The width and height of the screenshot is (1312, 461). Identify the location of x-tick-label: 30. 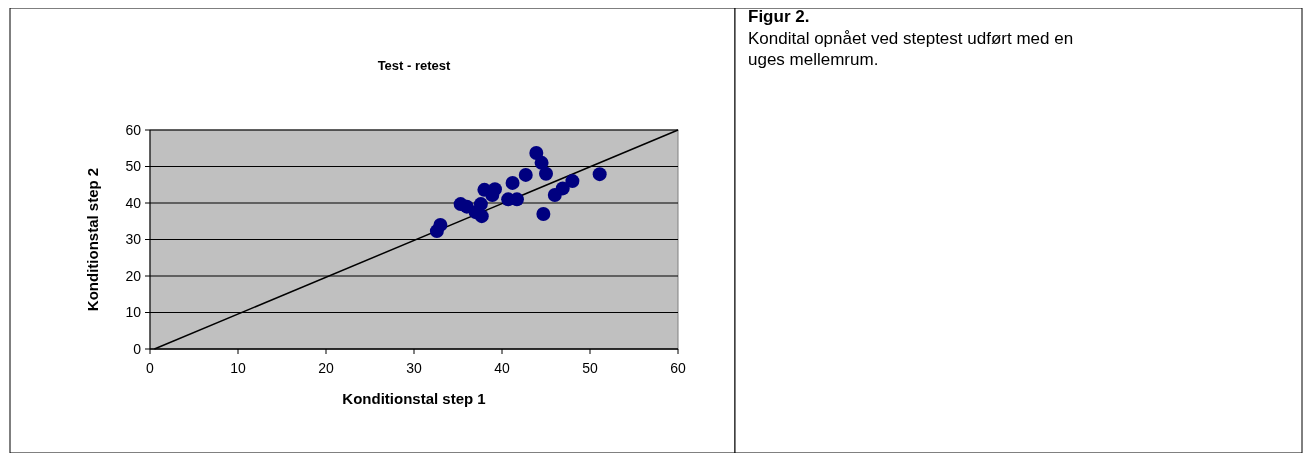
(414, 368).